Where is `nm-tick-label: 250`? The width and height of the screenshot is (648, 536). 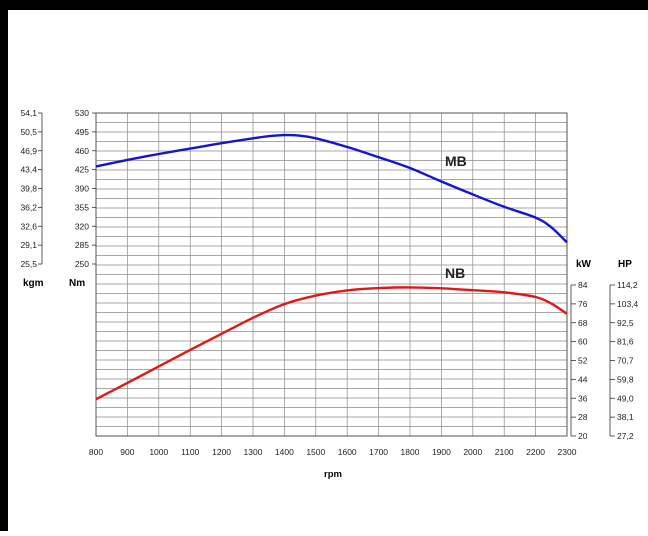
nm-tick-label: 250 is located at coordinates (82, 264).